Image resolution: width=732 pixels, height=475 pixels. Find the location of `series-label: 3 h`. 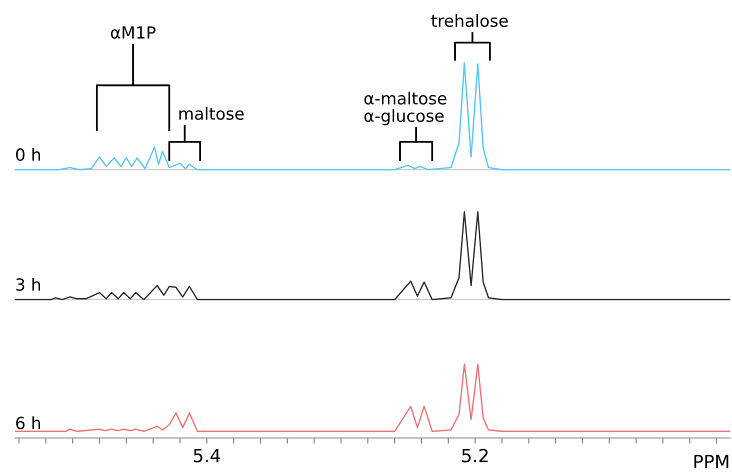

series-label: 3 h is located at coordinates (28, 284).